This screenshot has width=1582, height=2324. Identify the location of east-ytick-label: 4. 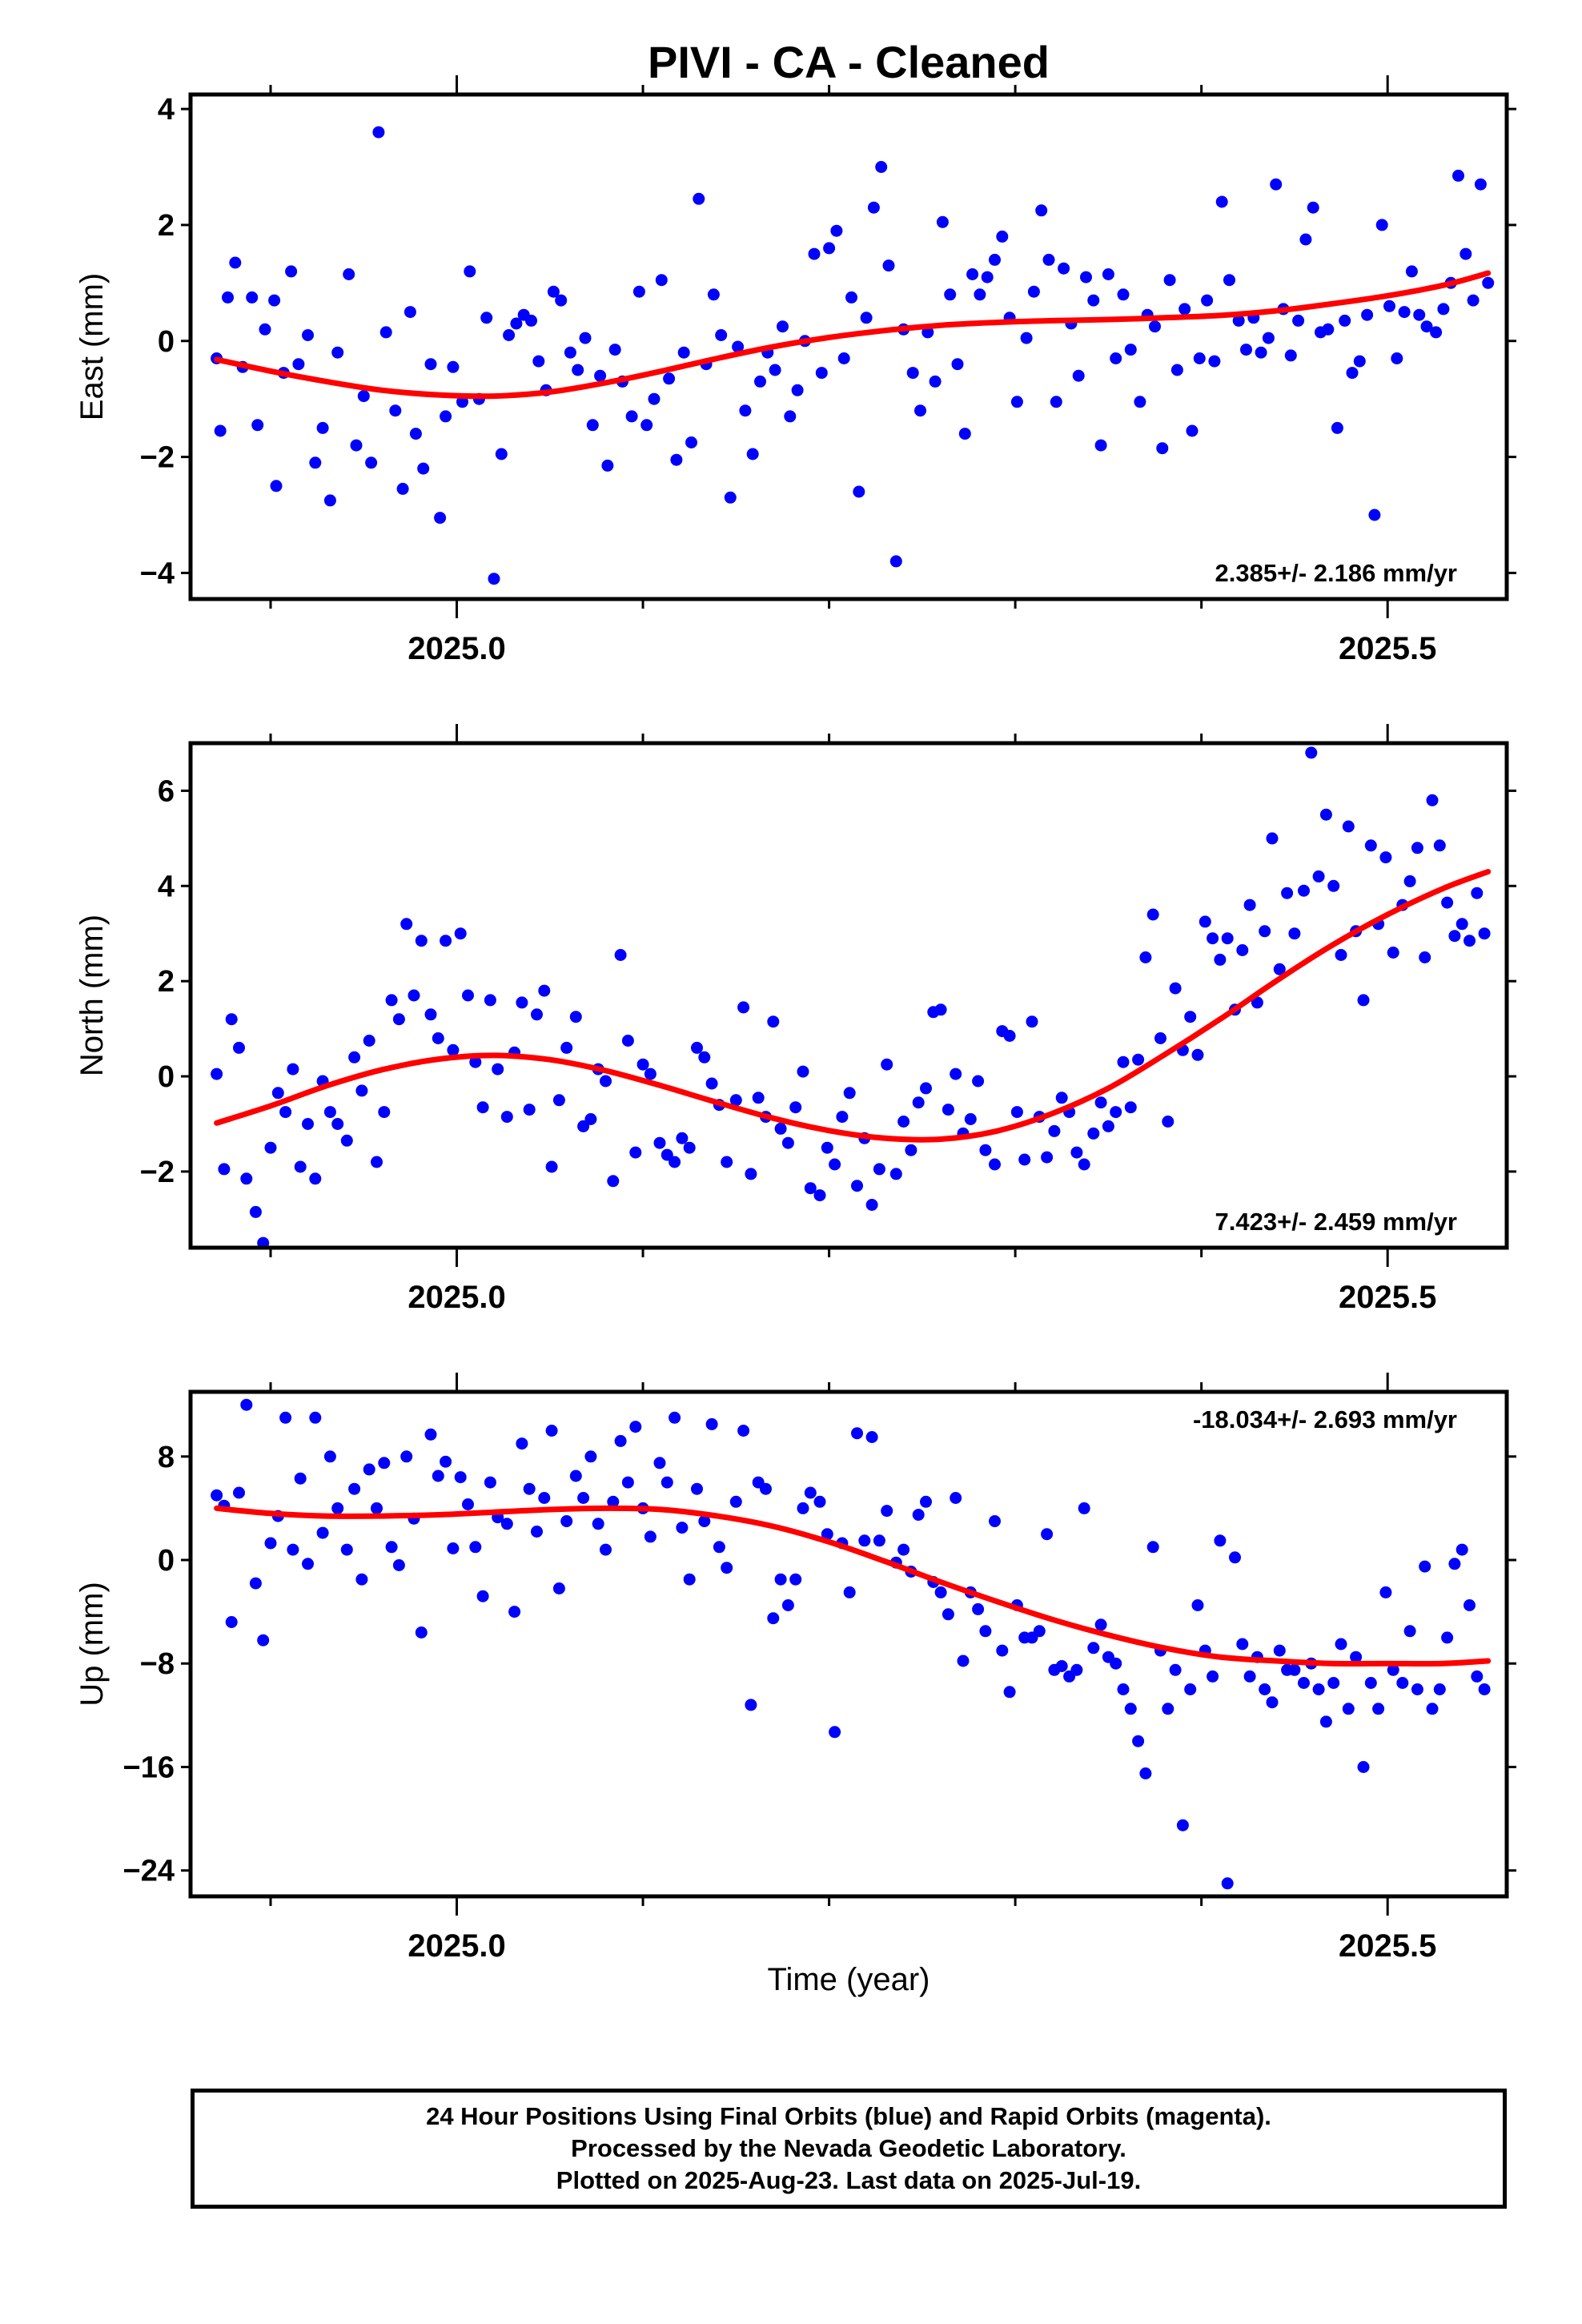
(166, 110).